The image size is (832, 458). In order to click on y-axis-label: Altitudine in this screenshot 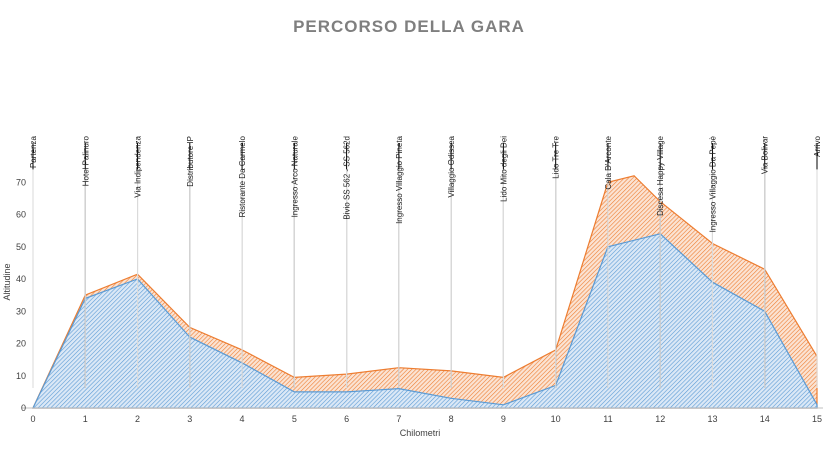, I will do `click(7, 281)`.